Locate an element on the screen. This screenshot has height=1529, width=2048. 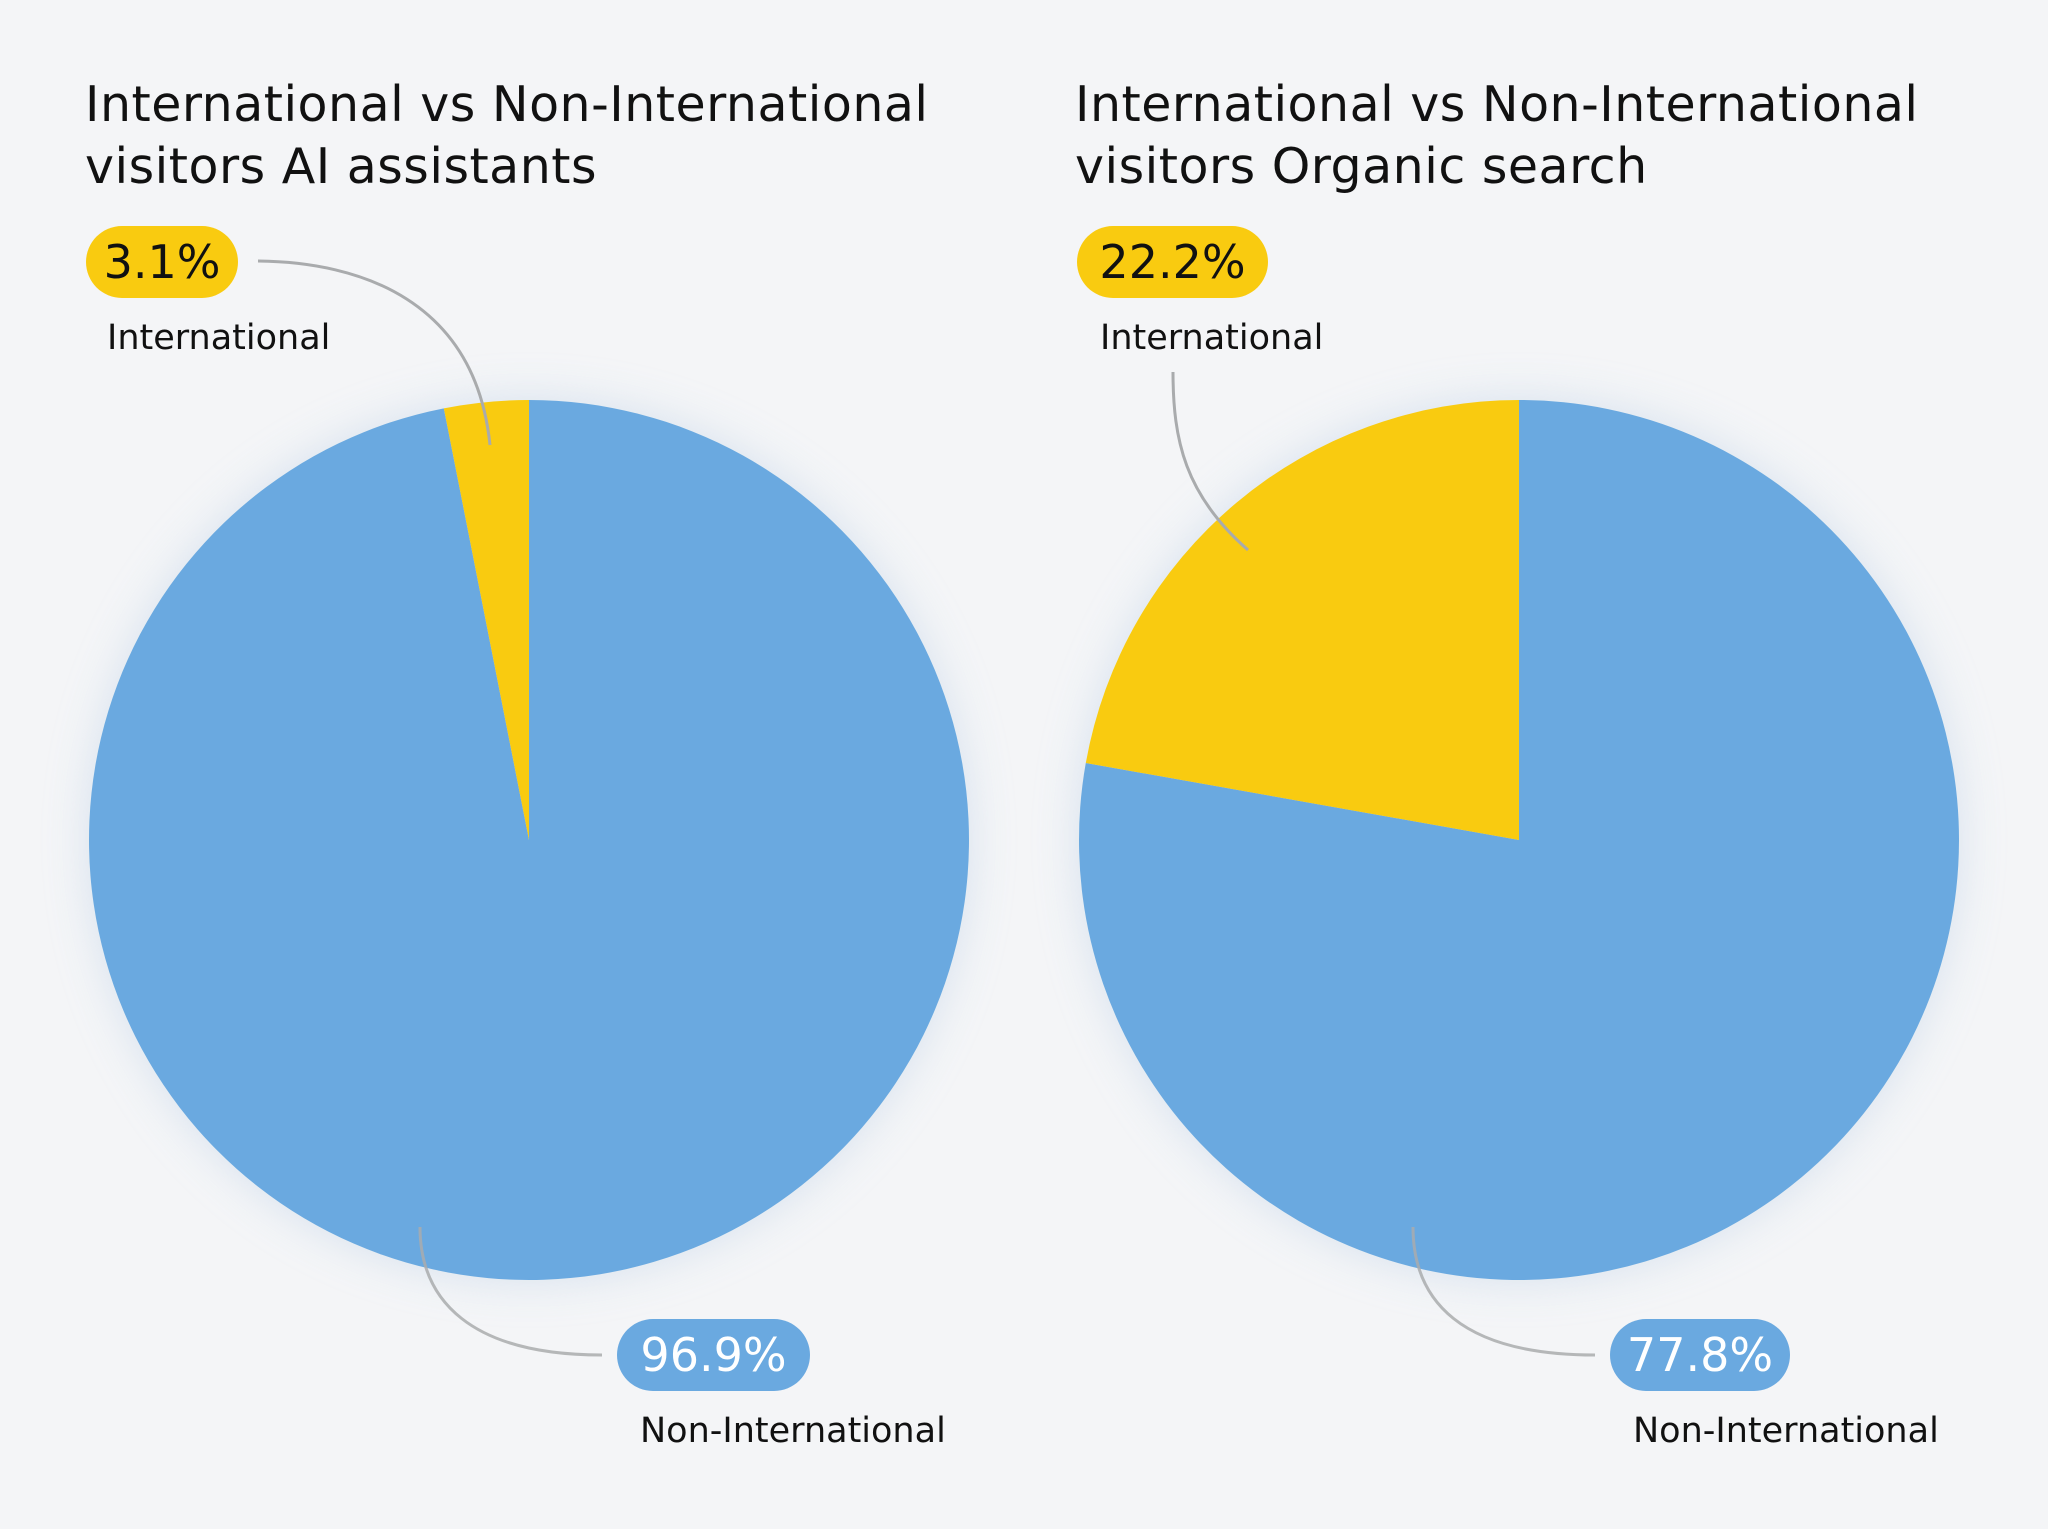
value-badge-non-international: 77.8% is located at coordinates (1700, 1355).